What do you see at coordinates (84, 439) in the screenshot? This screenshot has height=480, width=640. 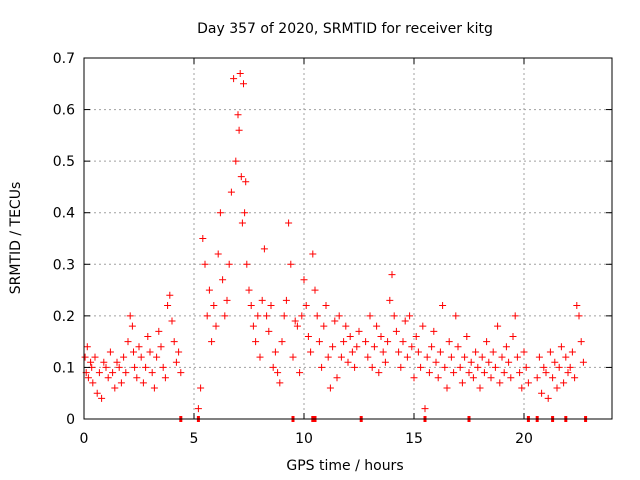 I see `x-tick-label: 0` at bounding box center [84, 439].